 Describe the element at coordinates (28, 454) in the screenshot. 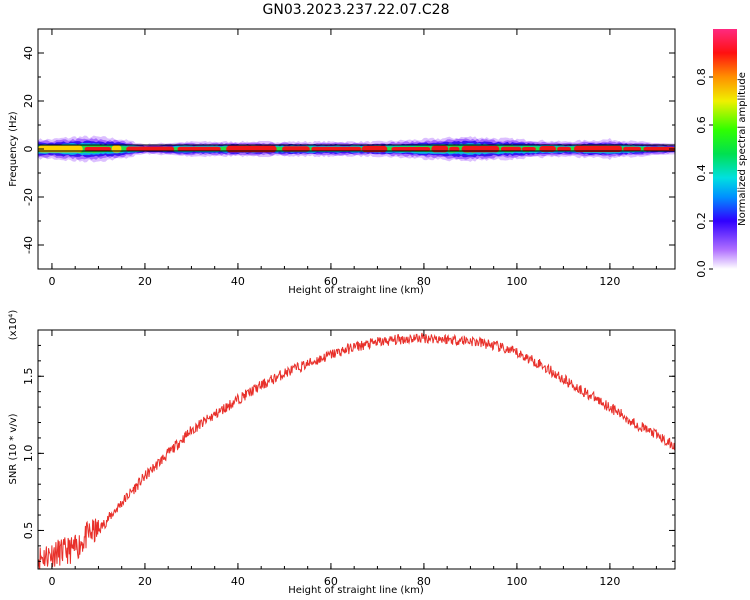

I see `y-tick-label: 1.0` at that location.